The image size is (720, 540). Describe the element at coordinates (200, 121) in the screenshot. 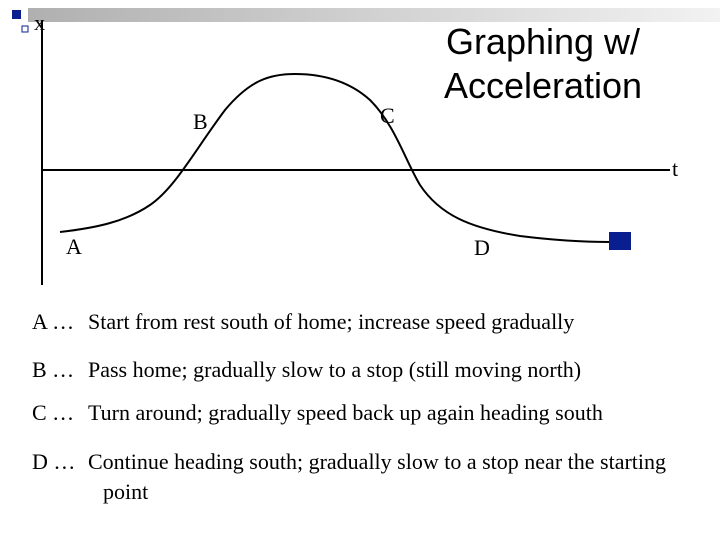

I see `point-label: B` at that location.